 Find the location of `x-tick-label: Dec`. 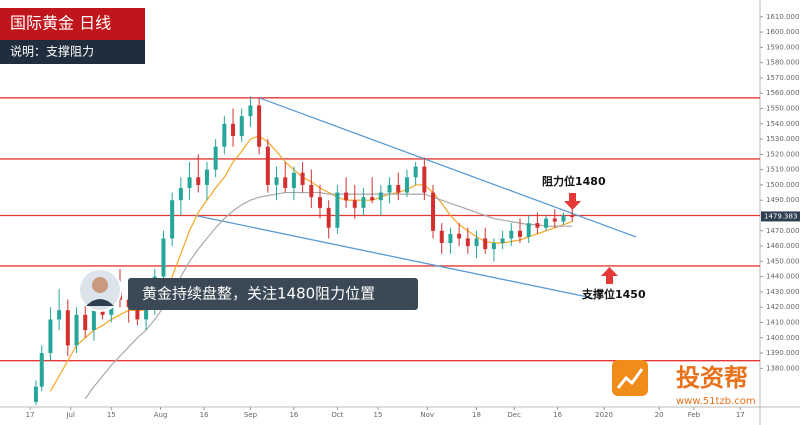

x-tick-label: Dec is located at coordinates (514, 415).